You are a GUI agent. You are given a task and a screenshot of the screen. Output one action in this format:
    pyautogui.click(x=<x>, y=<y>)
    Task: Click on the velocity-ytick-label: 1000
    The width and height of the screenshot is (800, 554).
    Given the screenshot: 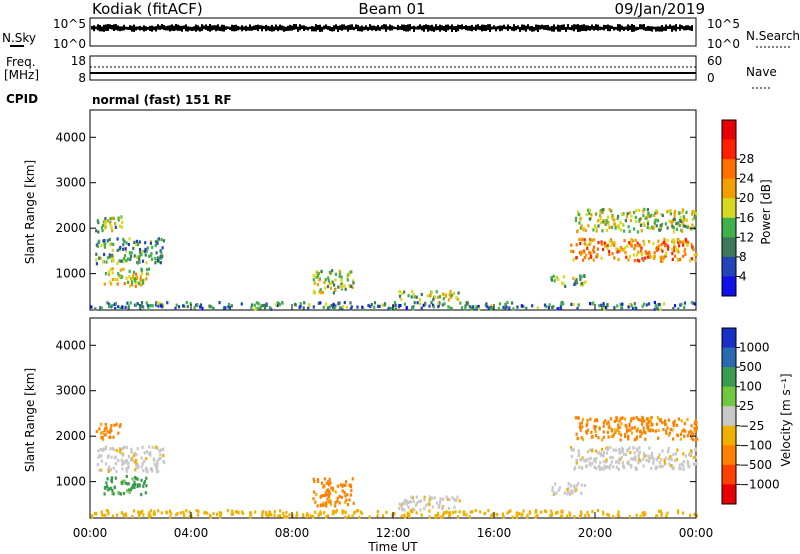 What is the action you would take?
    pyautogui.click(x=70, y=482)
    